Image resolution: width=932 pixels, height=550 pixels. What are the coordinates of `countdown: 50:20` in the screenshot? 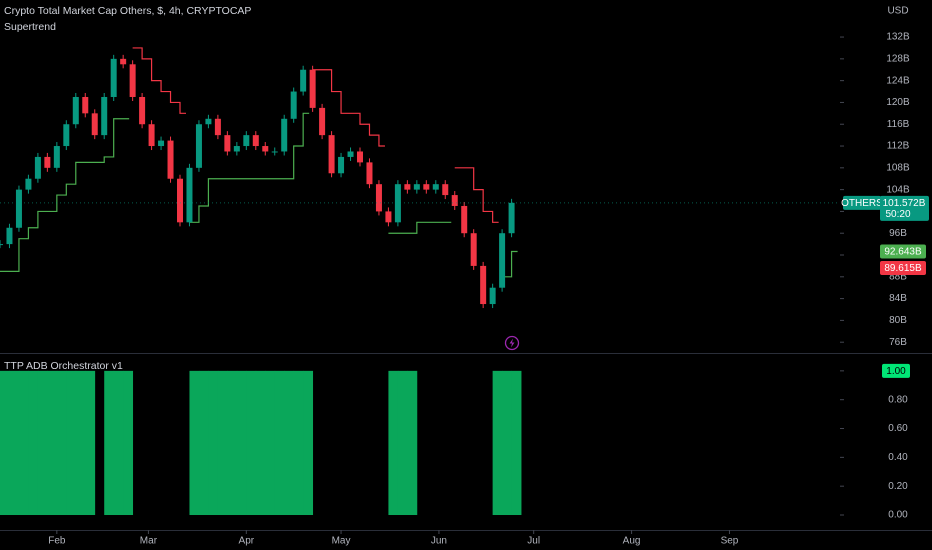 It's located at (897, 214).